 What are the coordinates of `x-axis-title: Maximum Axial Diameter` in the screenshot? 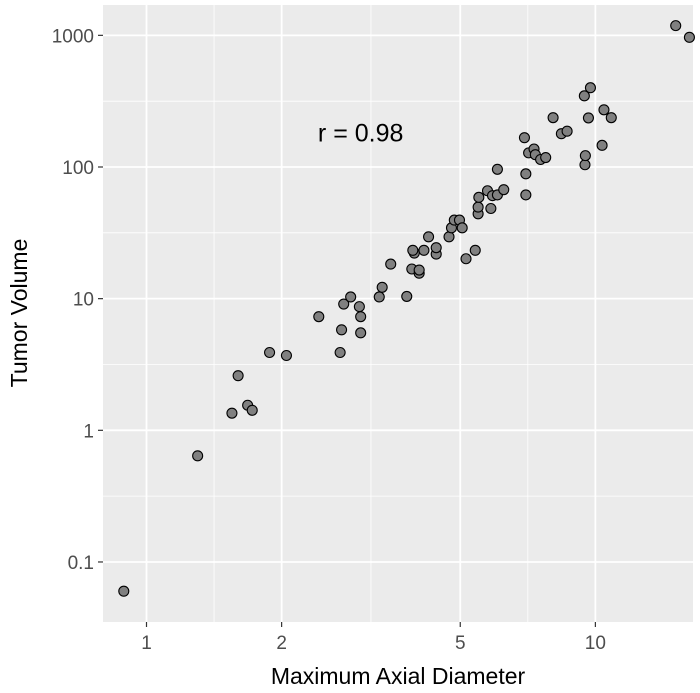 It's located at (398, 676).